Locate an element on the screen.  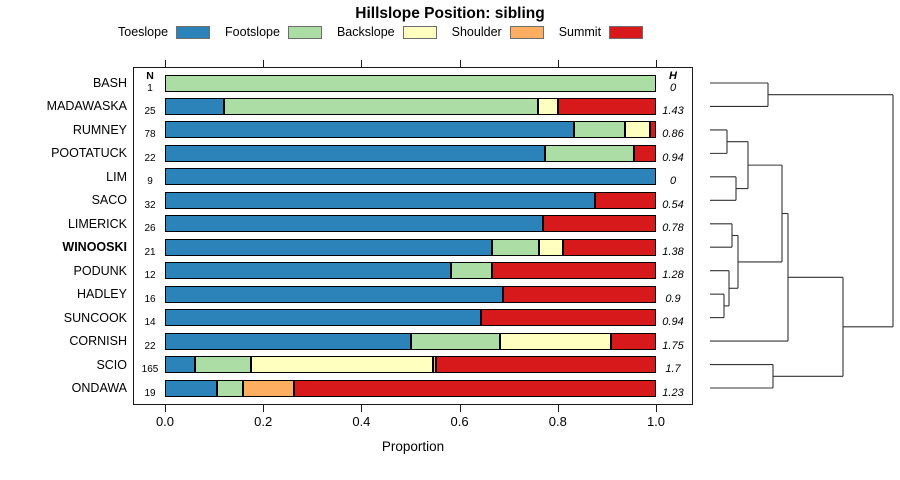
row-label-limerick: LIMERICK is located at coordinates (97, 223).